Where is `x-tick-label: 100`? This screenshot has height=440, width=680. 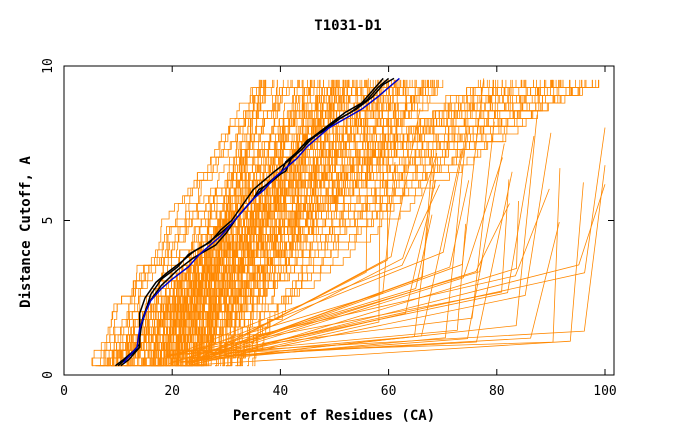
x-tick-label: 100 is located at coordinates (604, 391).